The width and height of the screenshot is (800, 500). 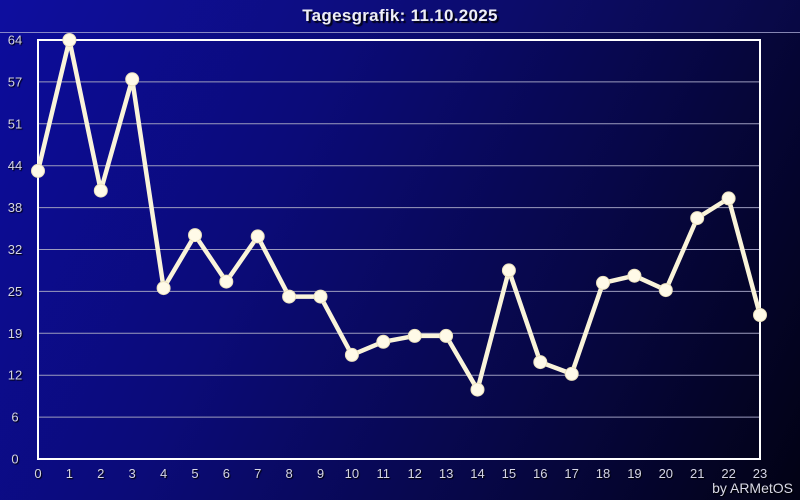 I want to click on credit-label: by ARMetOS, so click(x=752, y=488).